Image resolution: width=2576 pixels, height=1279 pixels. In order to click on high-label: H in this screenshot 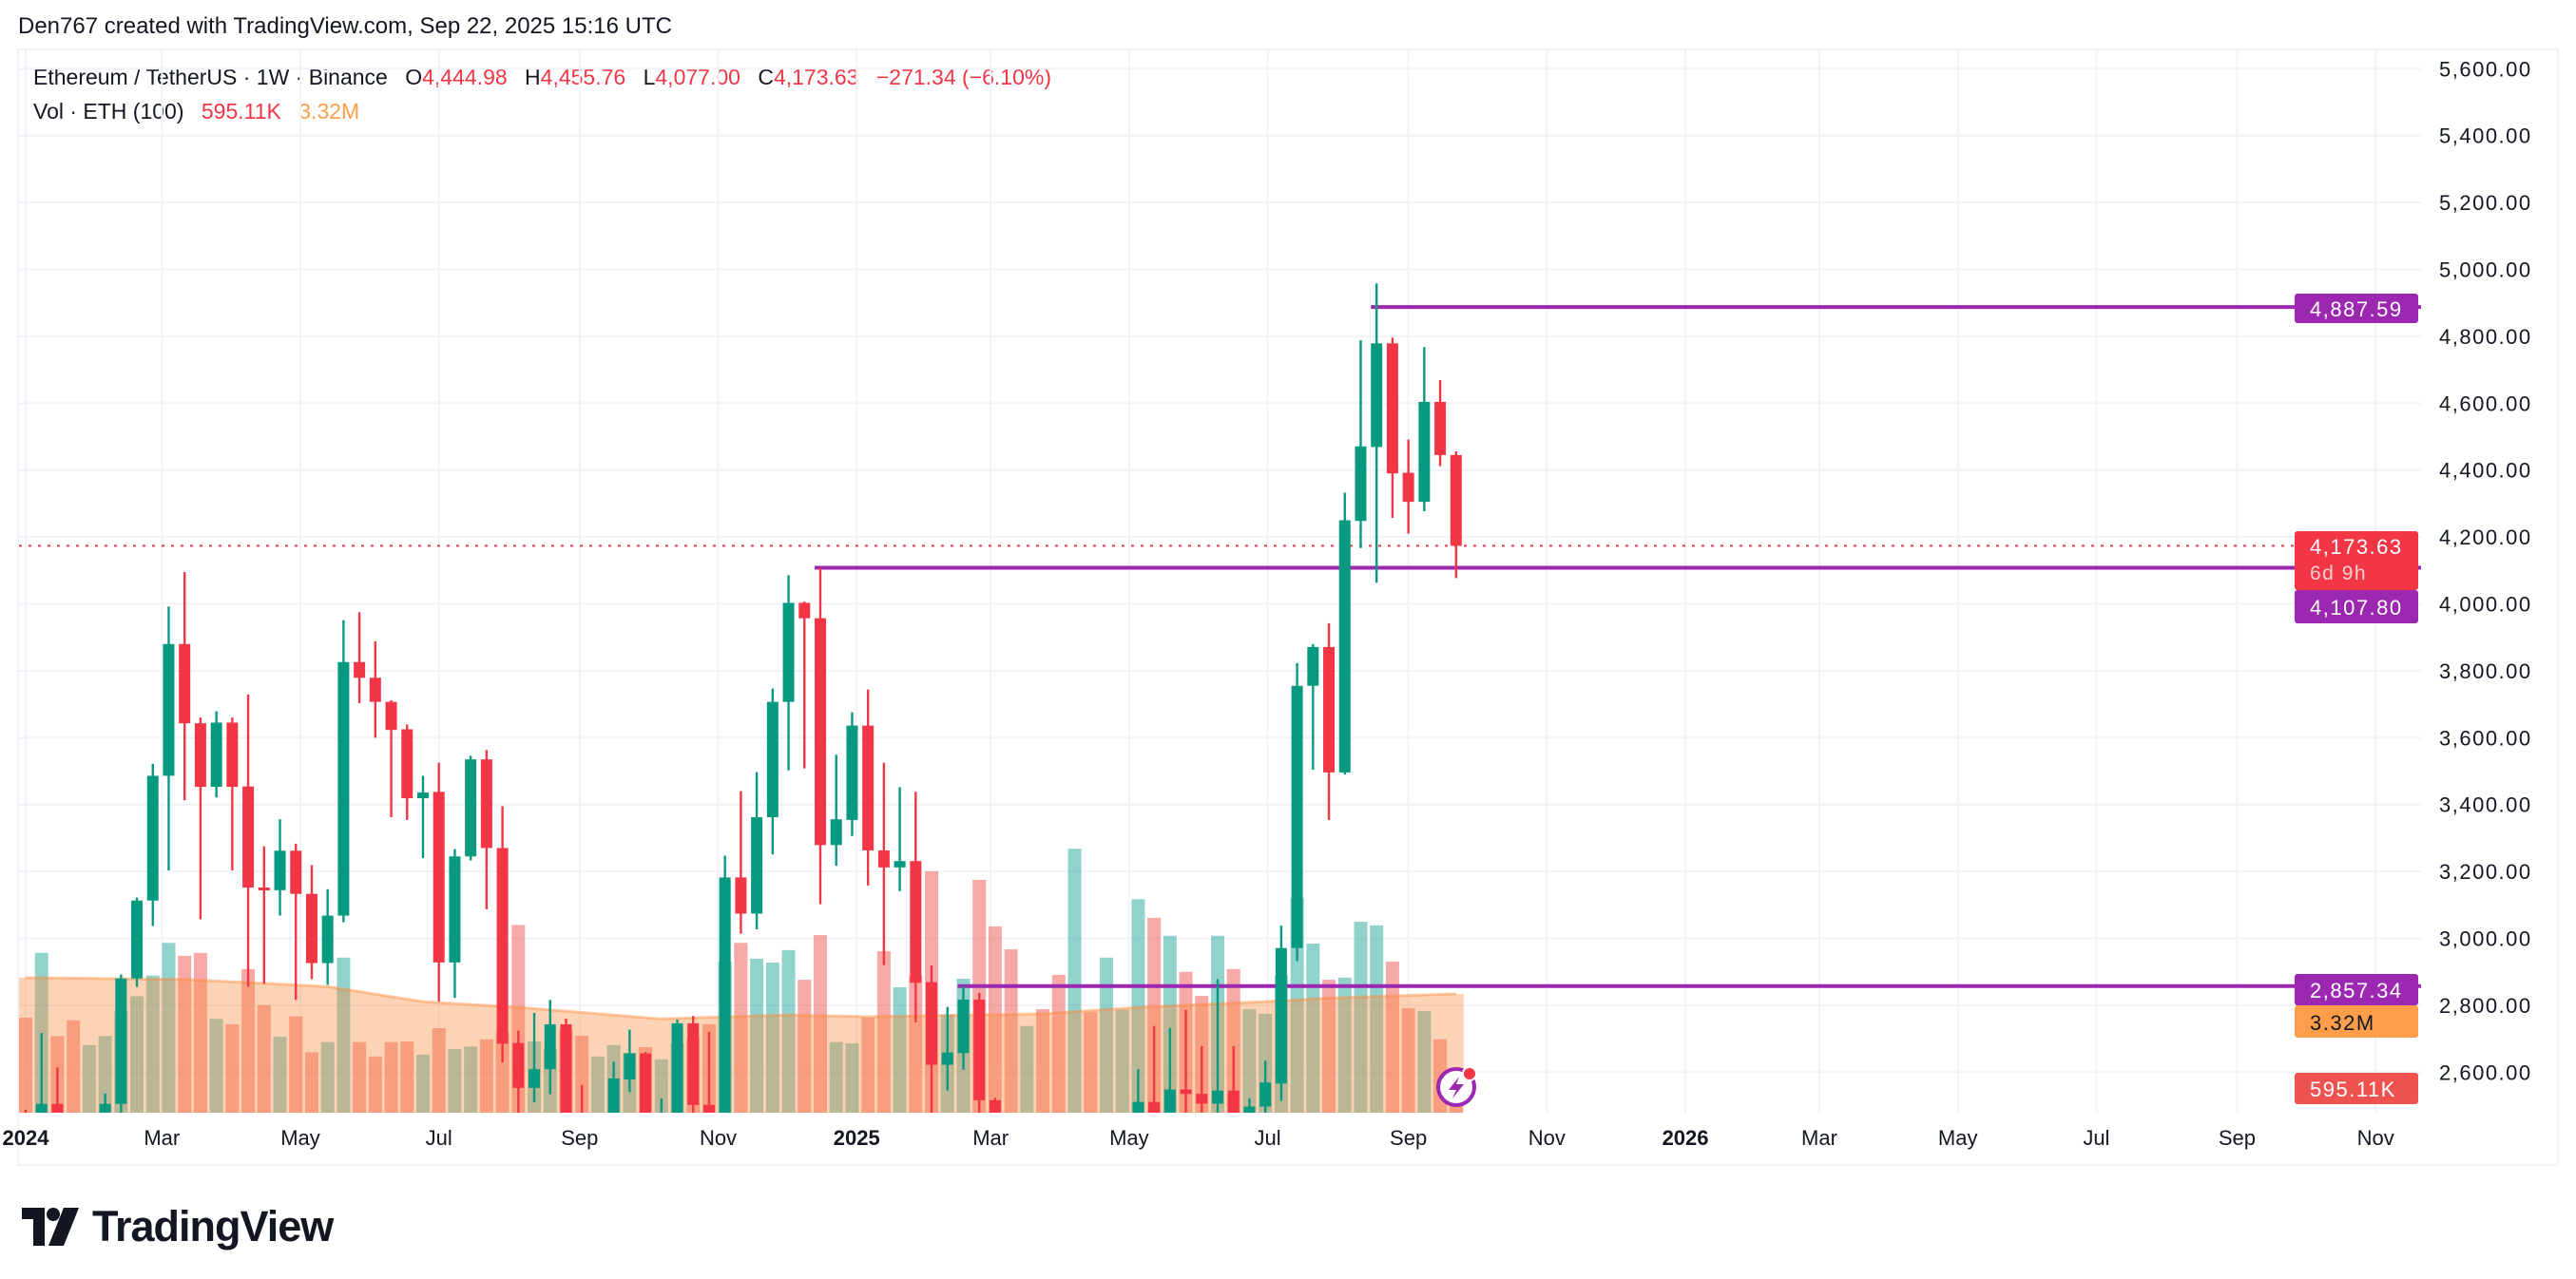, I will do `click(533, 77)`.